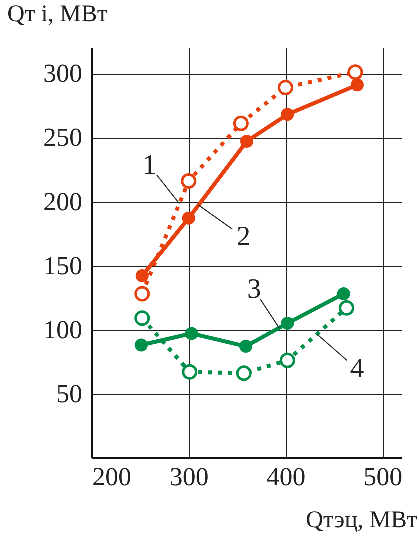 This screenshot has height=545, width=419. What do you see at coordinates (63, 265) in the screenshot?
I see `y-tick-label: 150` at bounding box center [63, 265].